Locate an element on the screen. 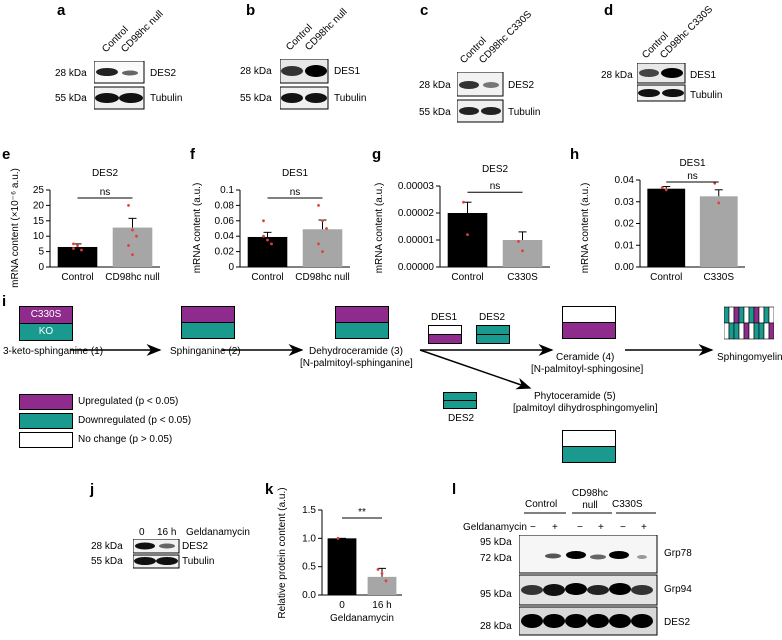  panel-label-k: k is located at coordinates (269, 489).